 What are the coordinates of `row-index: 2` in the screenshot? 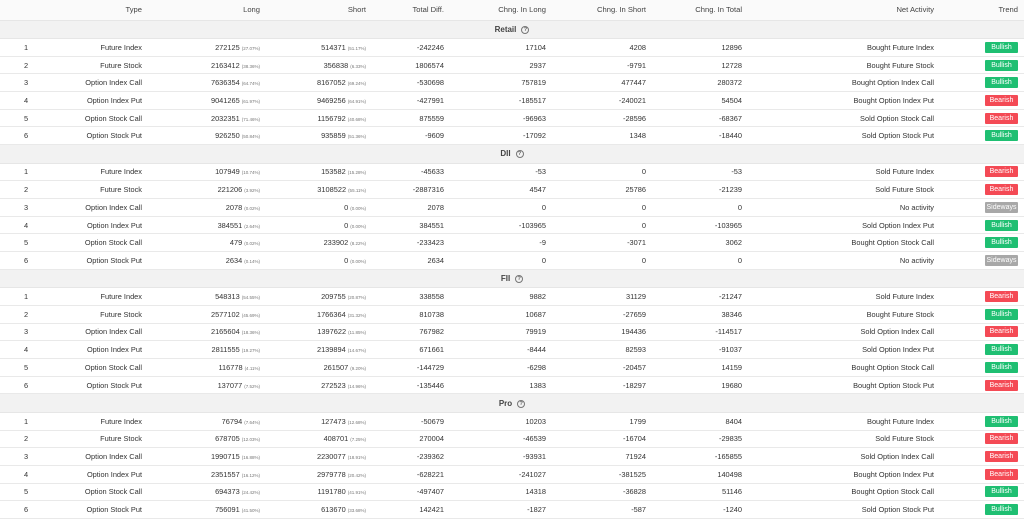 It's located at (21, 65).